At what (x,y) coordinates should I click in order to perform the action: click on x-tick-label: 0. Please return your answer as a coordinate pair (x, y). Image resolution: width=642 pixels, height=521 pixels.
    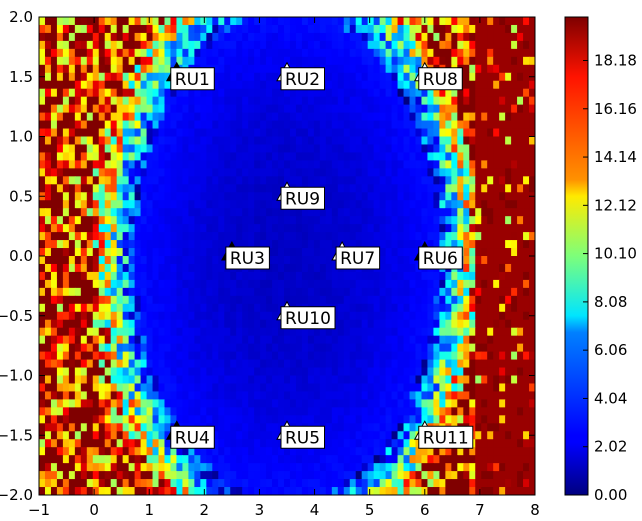
    Looking at the image, I should click on (94, 510).